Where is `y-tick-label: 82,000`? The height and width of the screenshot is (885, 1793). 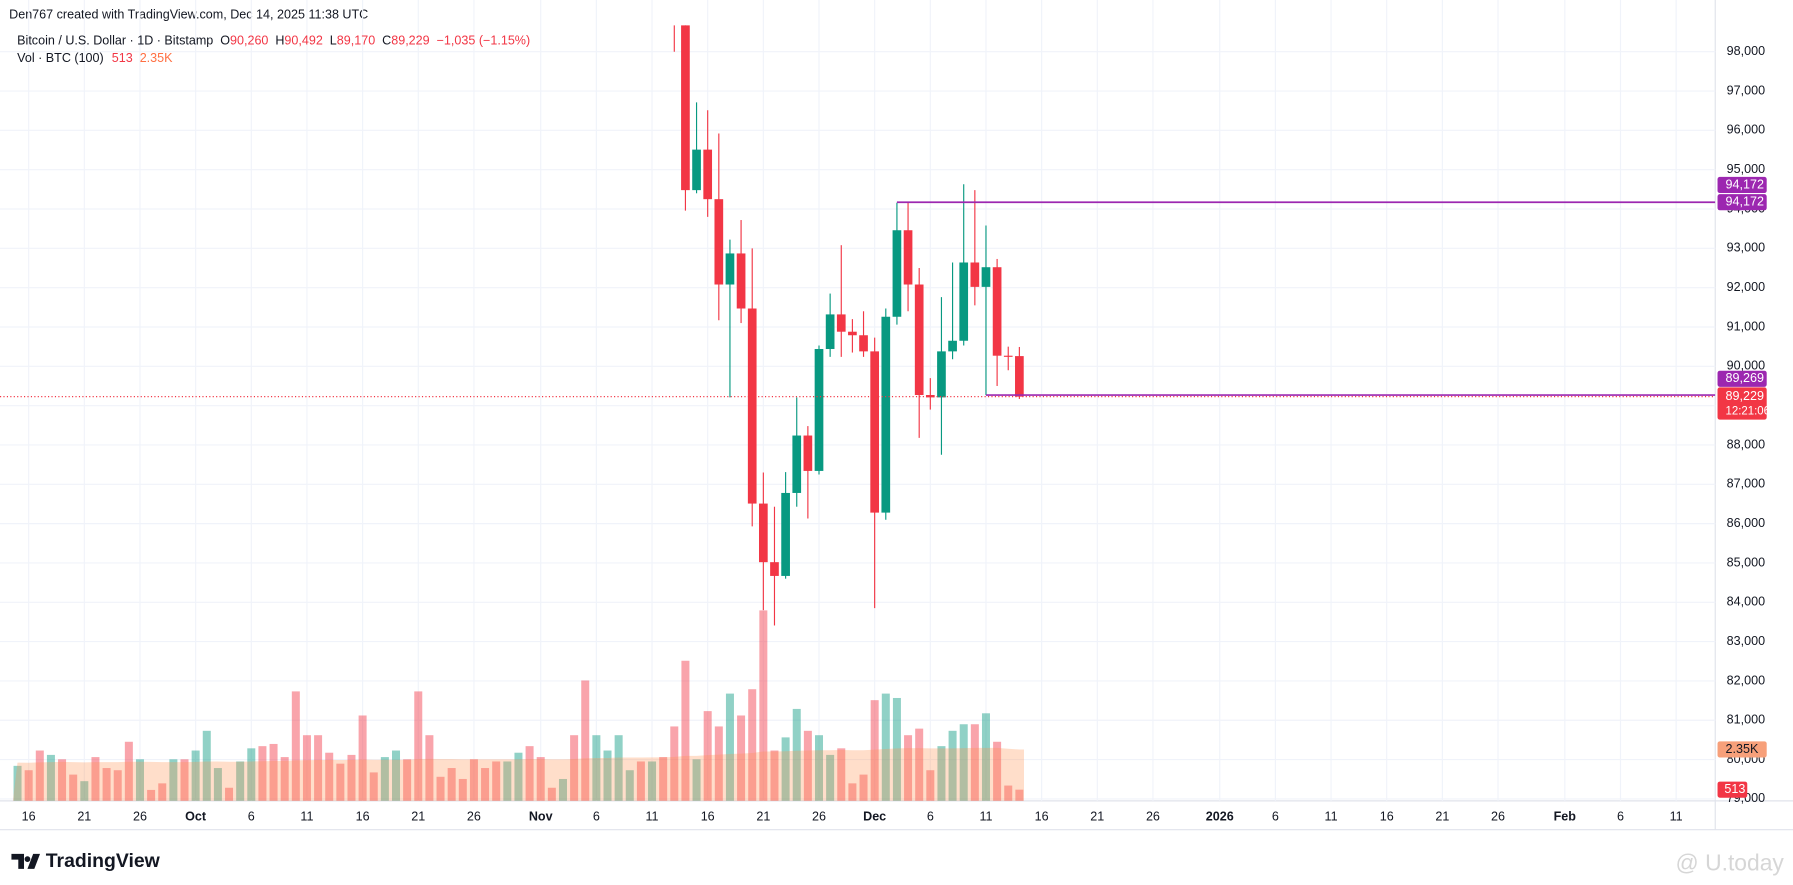 y-tick-label: 82,000 is located at coordinates (1746, 680).